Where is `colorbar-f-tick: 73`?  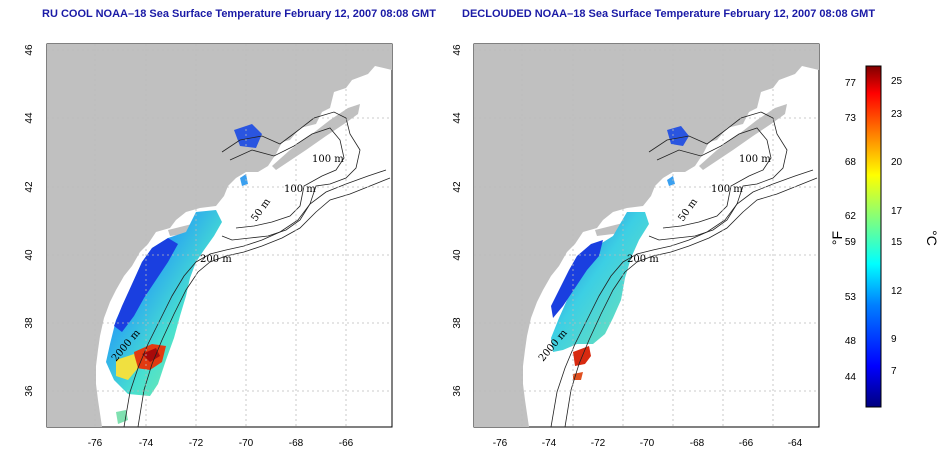
colorbar-f-tick: 73 is located at coordinates (851, 118).